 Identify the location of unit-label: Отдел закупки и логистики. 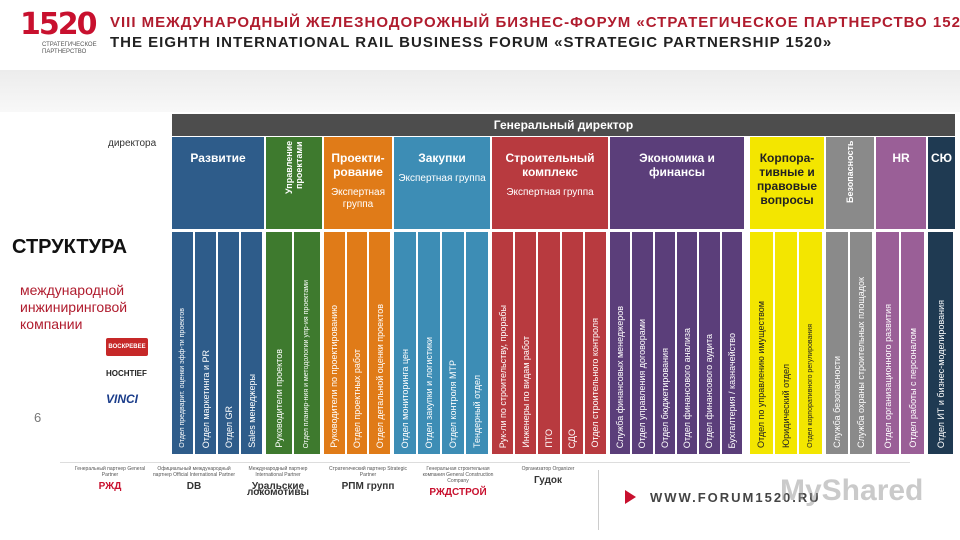
(429, 392).